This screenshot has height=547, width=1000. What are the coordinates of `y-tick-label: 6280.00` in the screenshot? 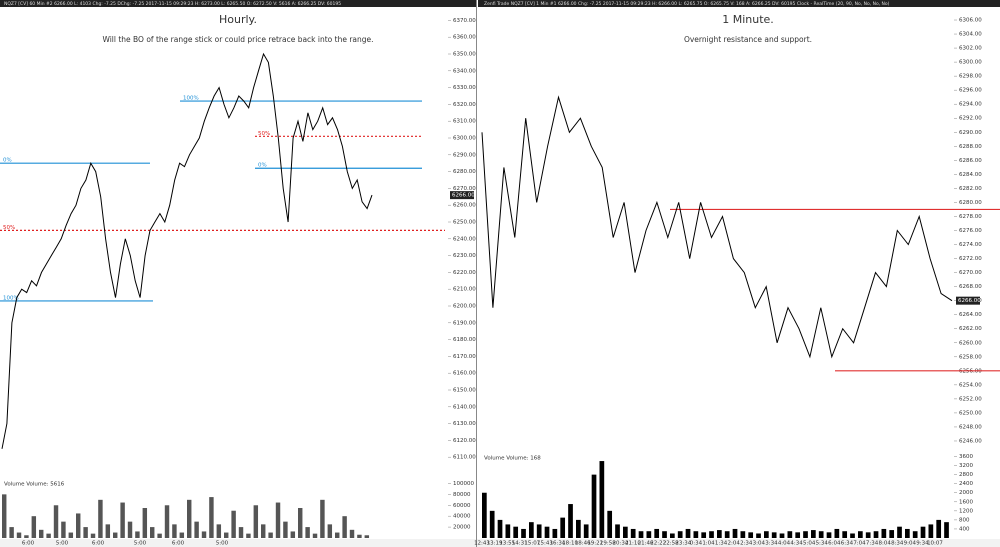 It's located at (970, 203).